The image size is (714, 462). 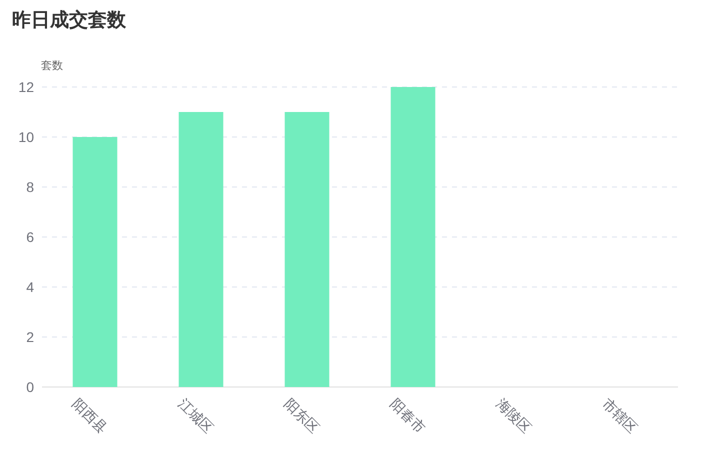 I want to click on y-axis-title: 套数, so click(x=52, y=66).